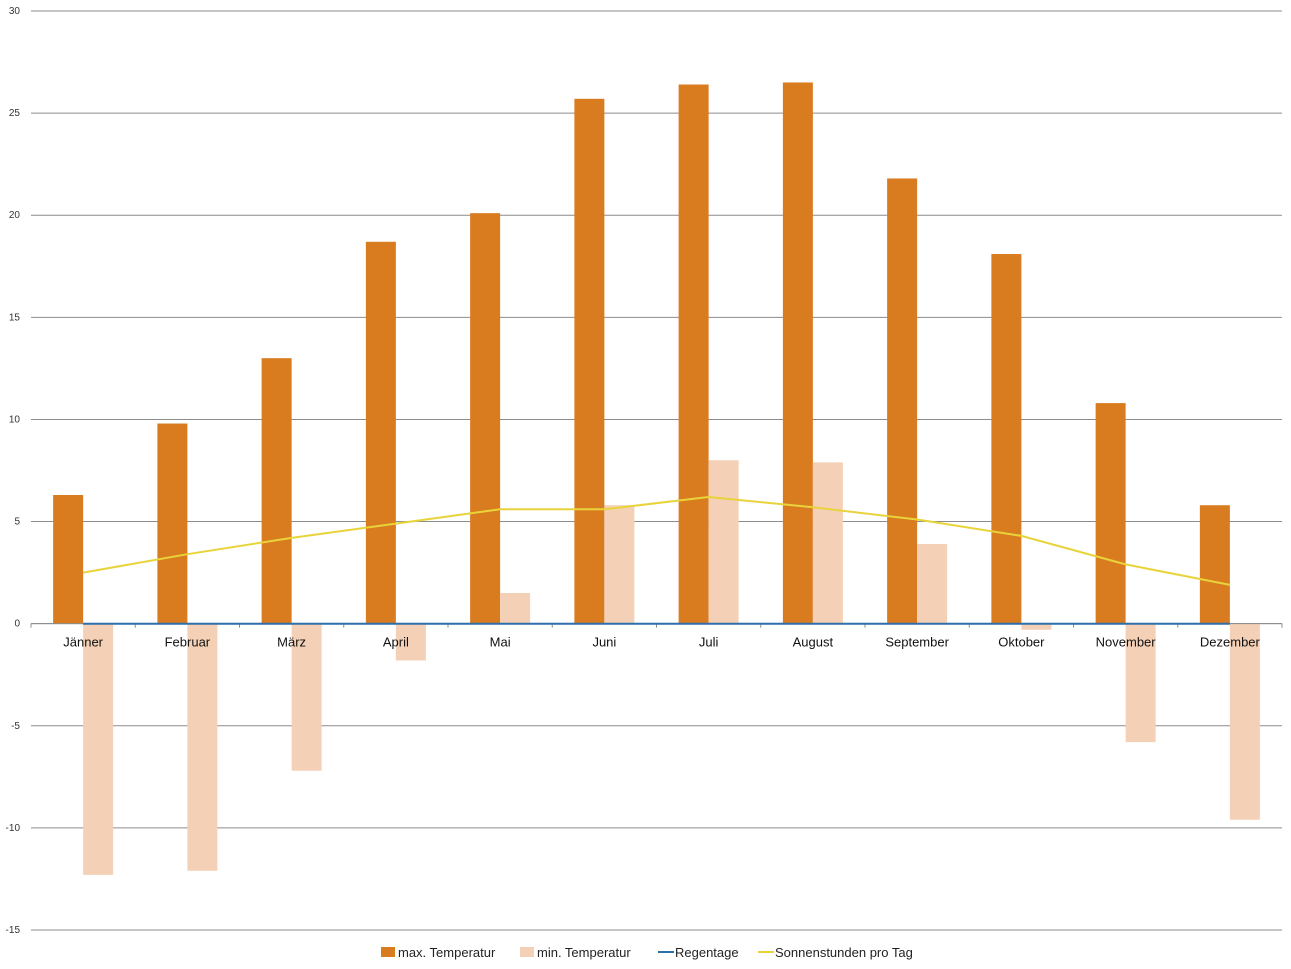 This screenshot has height=969, width=1291. I want to click on legend-label: Sonnenstunden pro Tag, so click(844, 952).